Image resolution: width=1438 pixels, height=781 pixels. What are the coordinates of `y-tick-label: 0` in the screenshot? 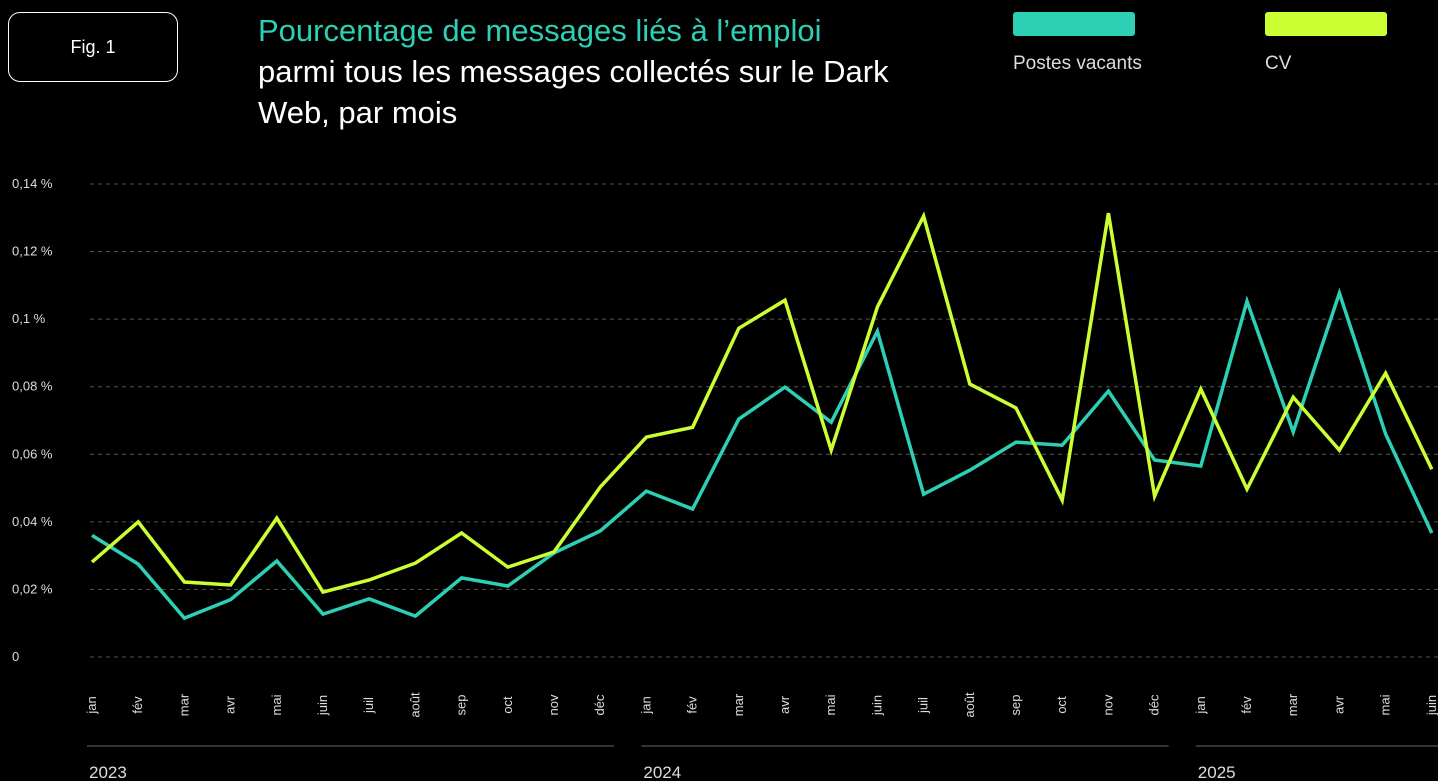 It's located at (15, 656).